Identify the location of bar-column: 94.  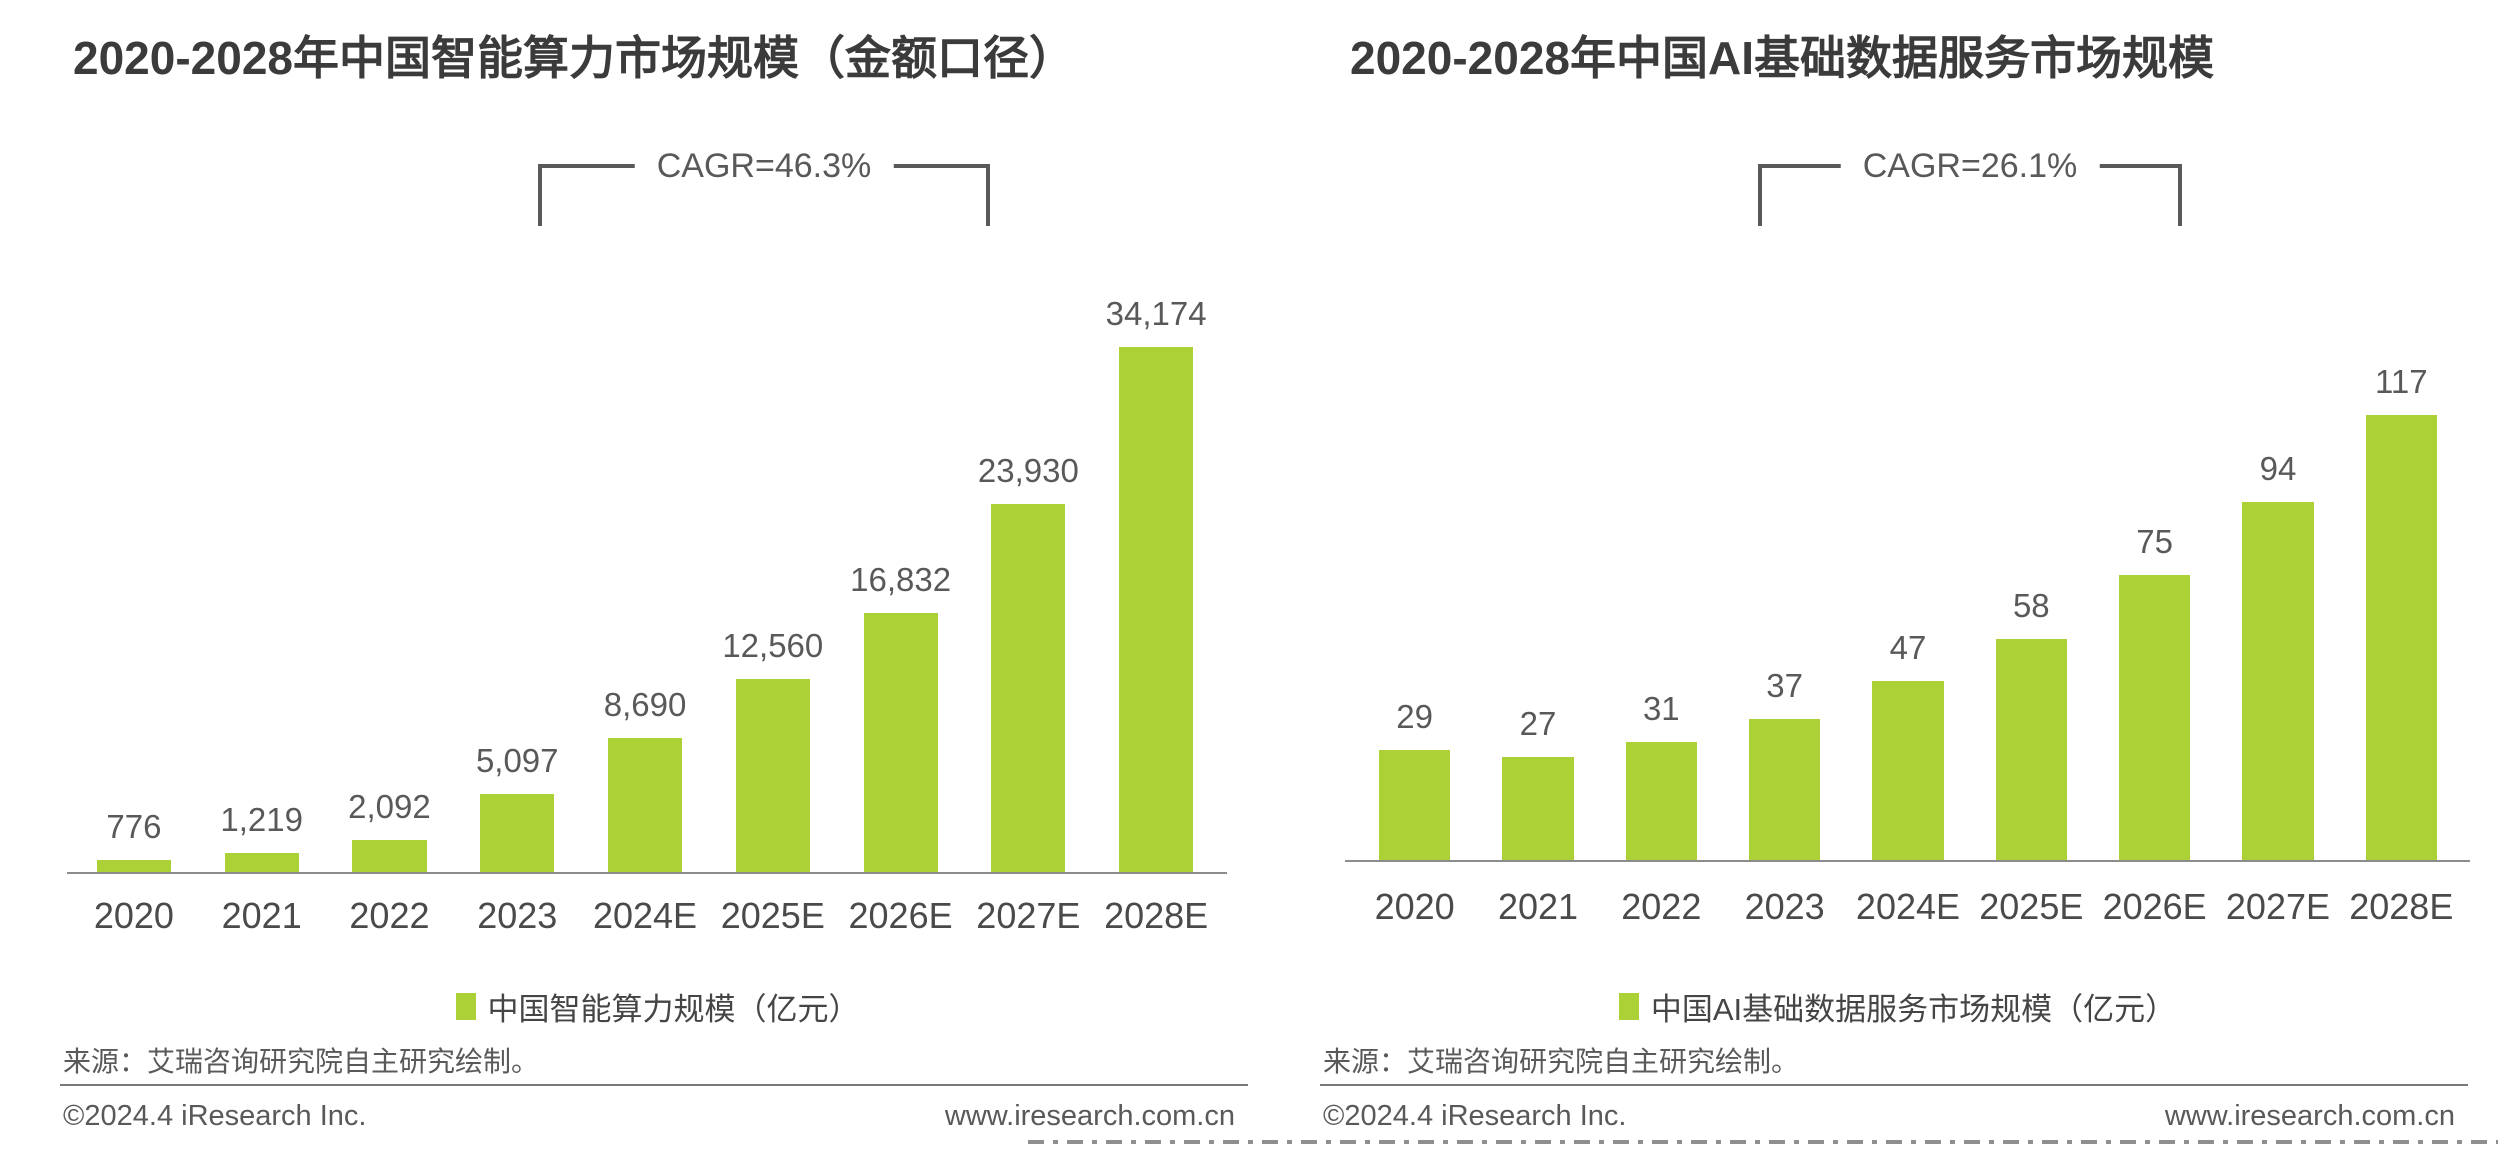
(2277, 637).